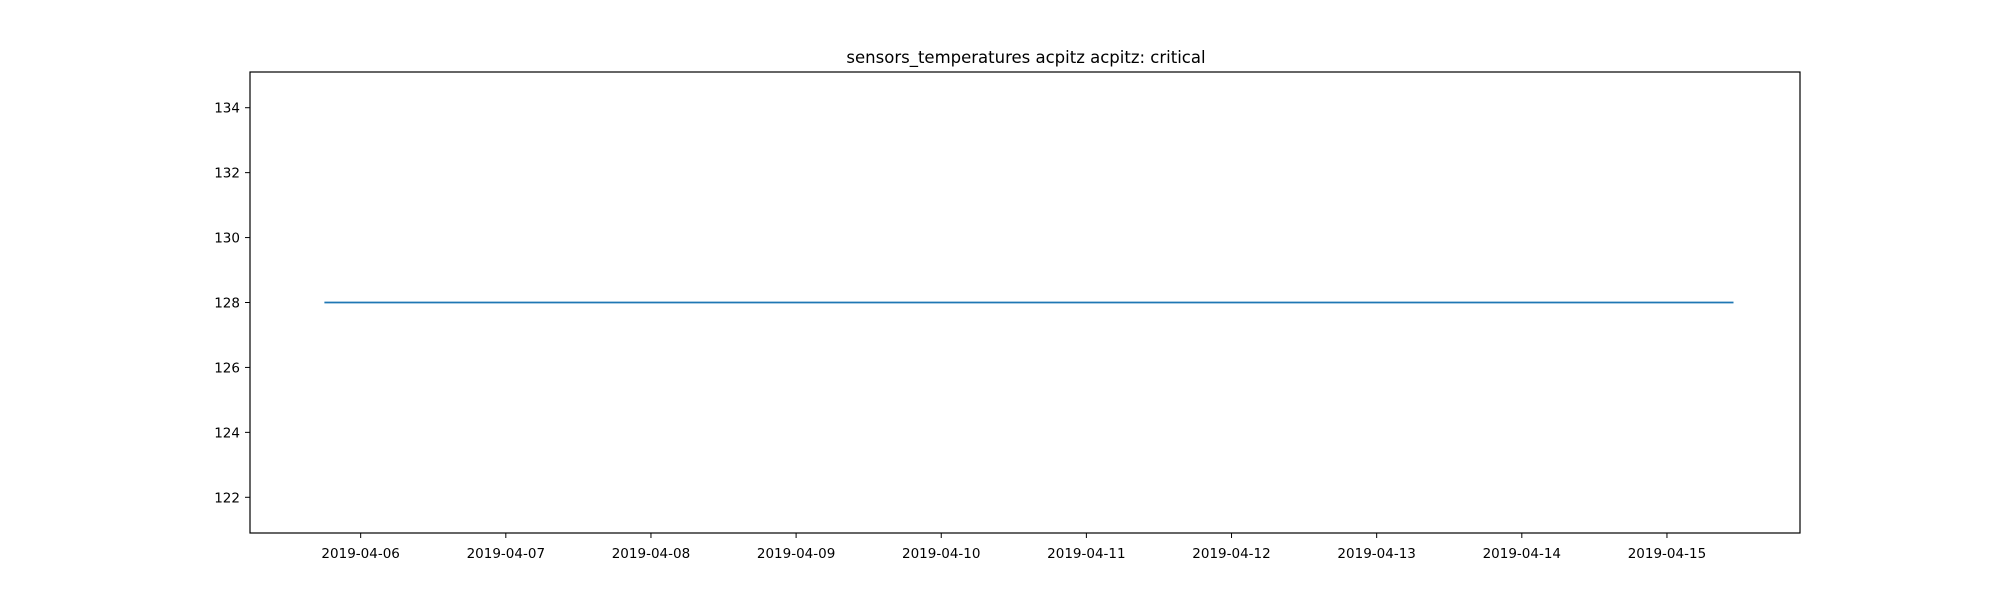 The image size is (2000, 600). Describe the element at coordinates (1231, 554) in the screenshot. I see `x-tick-label: 2019-04-12` at that location.